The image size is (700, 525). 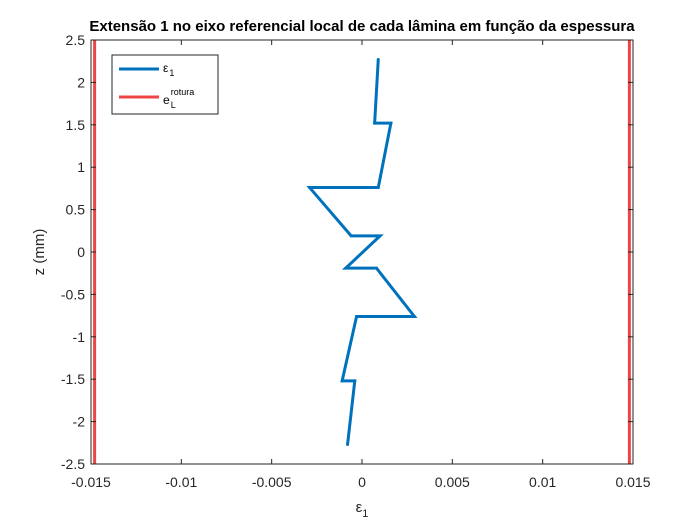 I want to click on y-tick-label-2: 1.5, so click(x=76, y=125).